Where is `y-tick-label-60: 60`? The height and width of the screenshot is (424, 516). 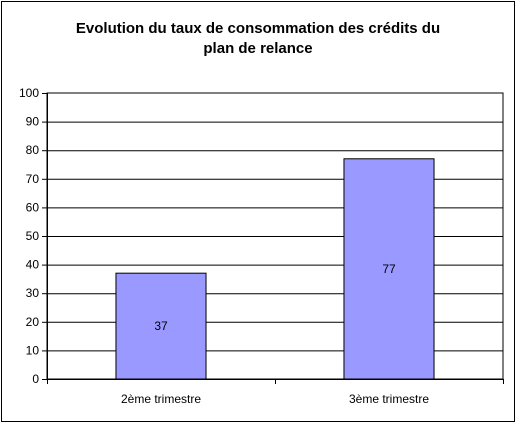 y-tick-label-60: 60 is located at coordinates (33, 207).